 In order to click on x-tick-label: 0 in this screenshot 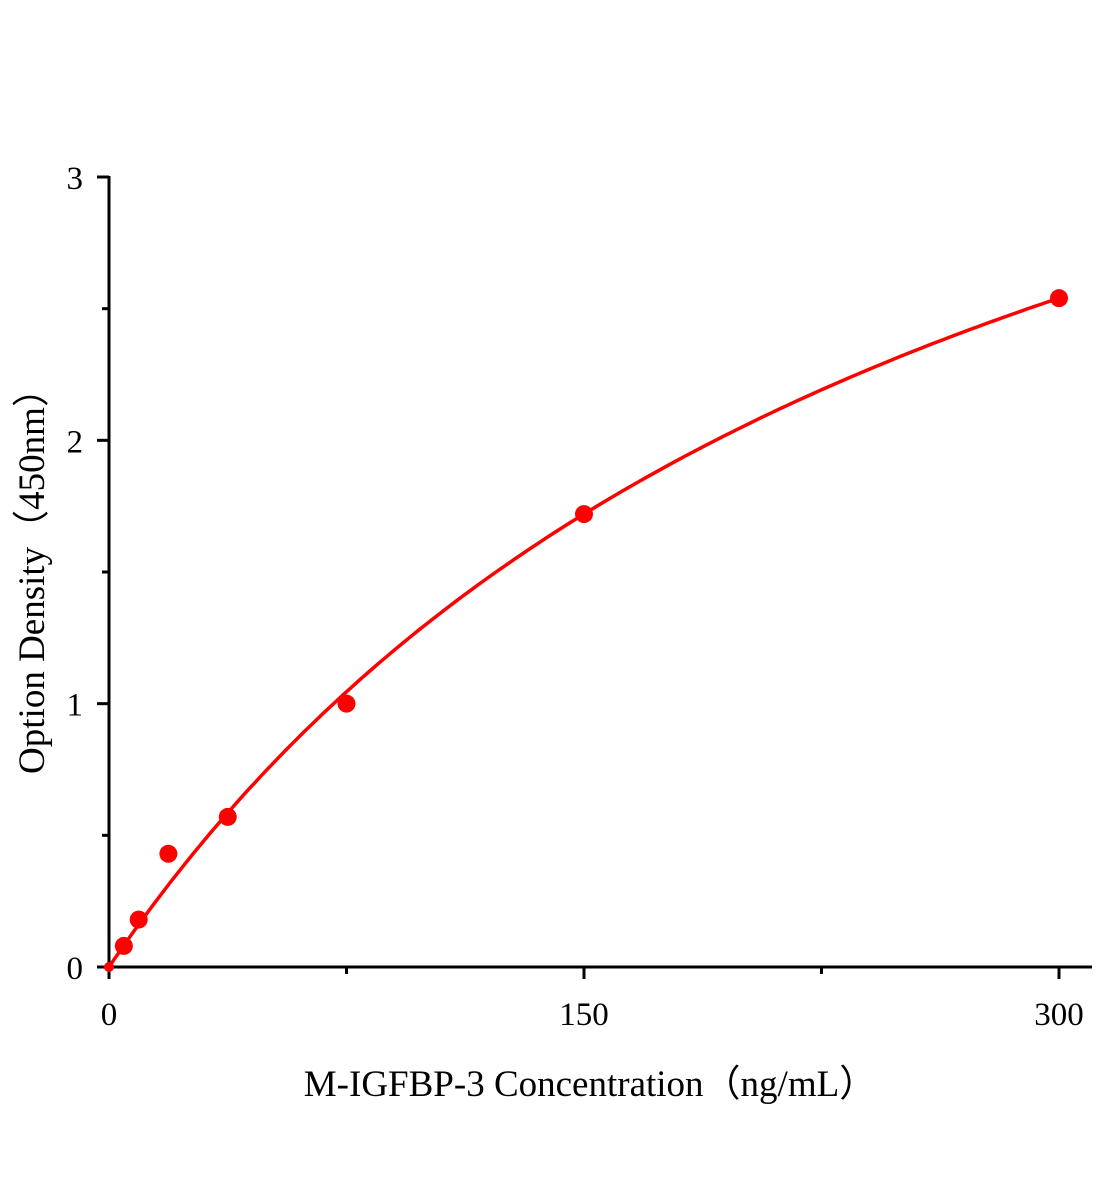, I will do `click(109, 1015)`.